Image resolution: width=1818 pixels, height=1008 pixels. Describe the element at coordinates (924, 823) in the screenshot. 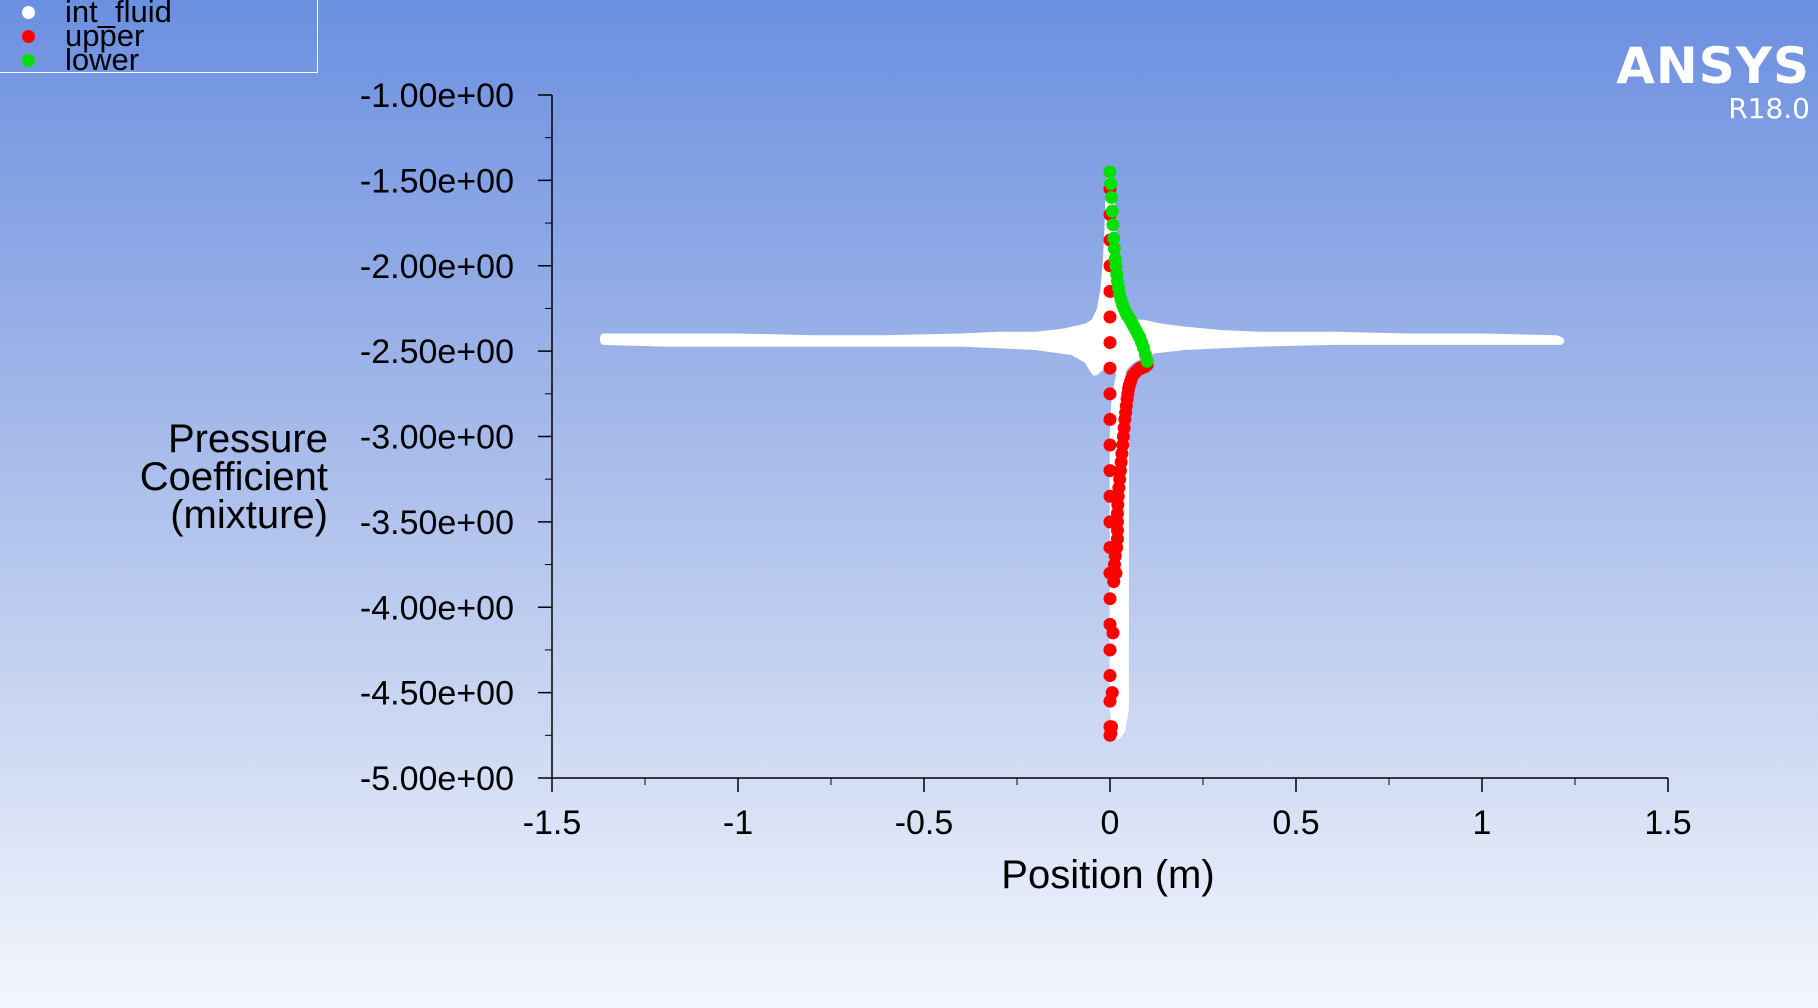

I see `x-tick-label: -0.5` at that location.